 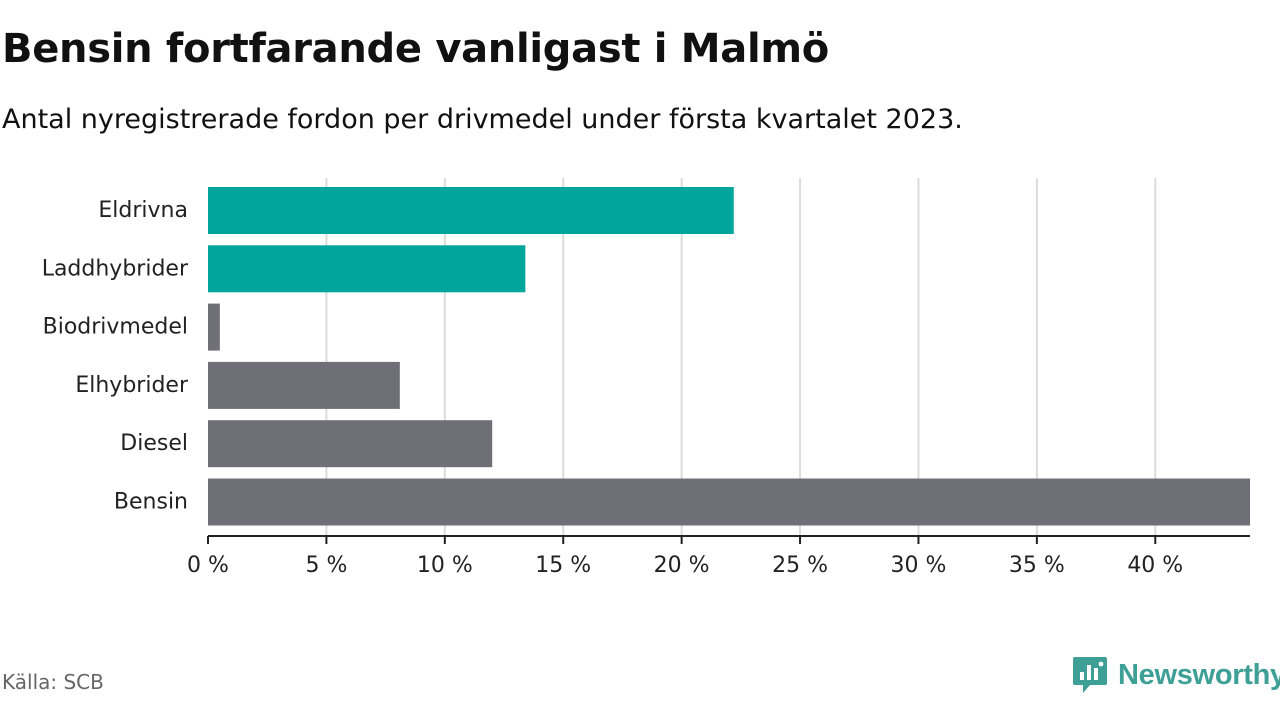 I want to click on bar-elhybrider, so click(x=304, y=385).